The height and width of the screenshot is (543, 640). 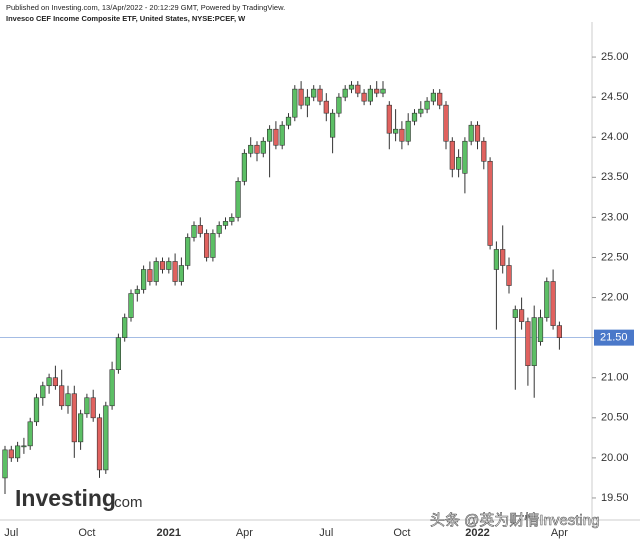 What do you see at coordinates (477, 533) in the screenshot?
I see `x-tick-label: 2022` at bounding box center [477, 533].